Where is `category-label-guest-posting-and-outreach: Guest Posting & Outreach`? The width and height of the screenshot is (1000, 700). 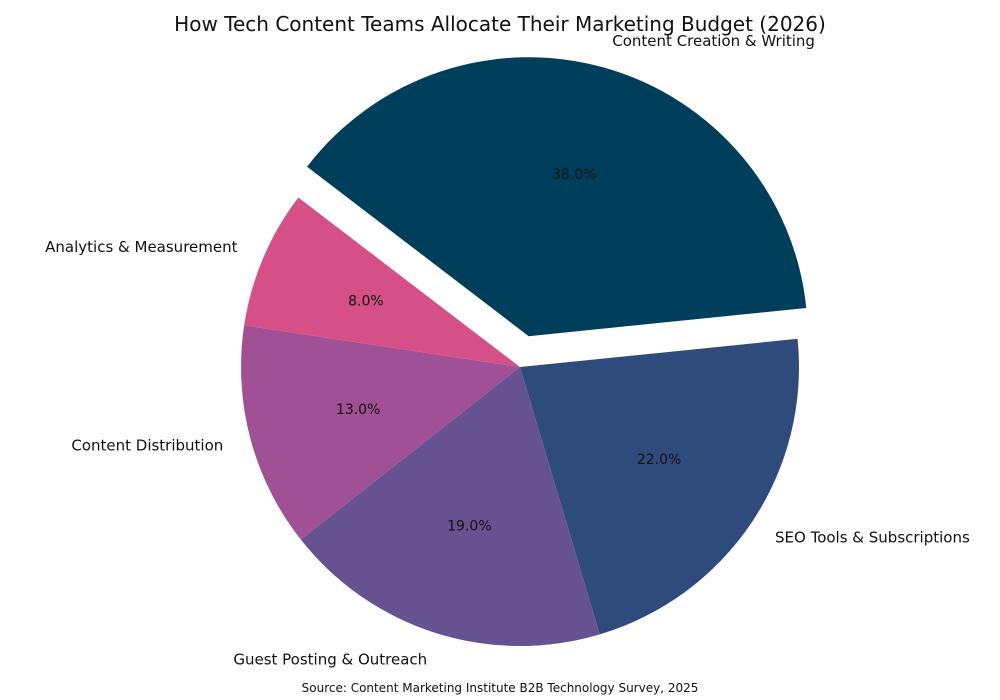
category-label-guest-posting-and-outreach: Guest Posting & Outreach is located at coordinates (330, 660).